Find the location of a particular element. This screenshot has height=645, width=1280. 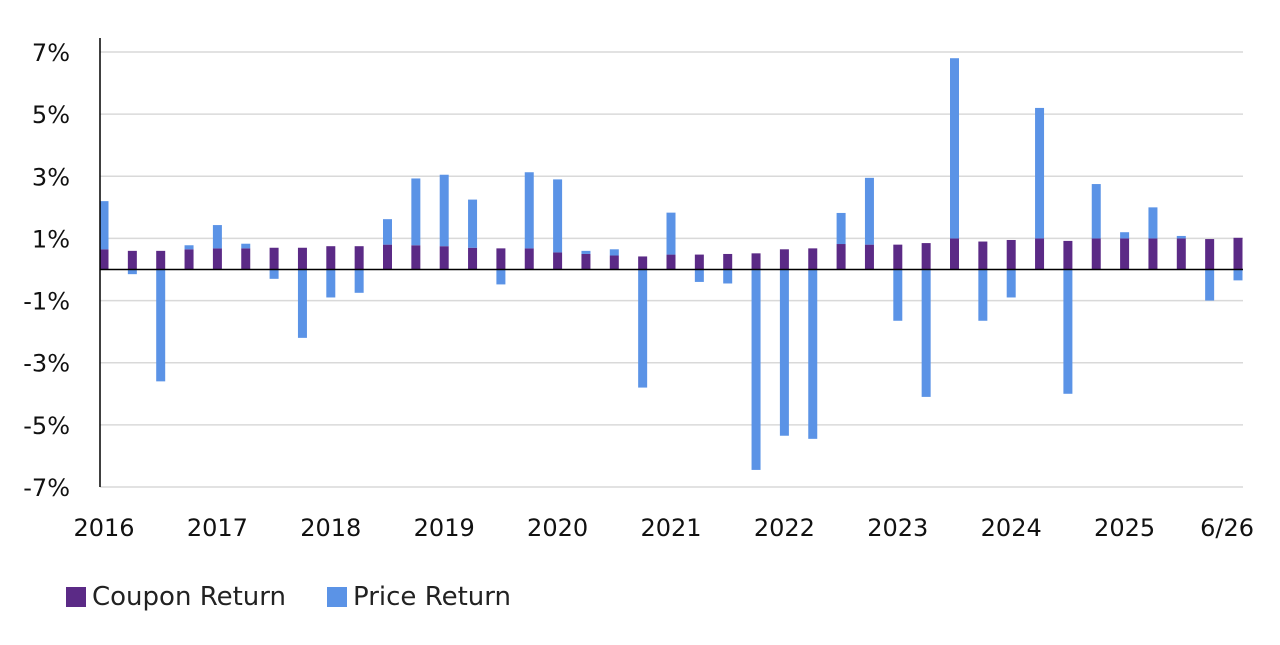

x-tick-label: 6/26 is located at coordinates (1227, 528).